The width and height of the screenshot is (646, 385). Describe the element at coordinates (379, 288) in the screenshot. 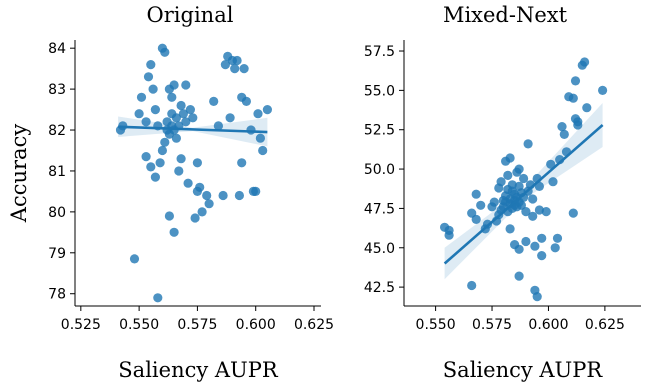

I see `y-tick-label: 42.5` at that location.